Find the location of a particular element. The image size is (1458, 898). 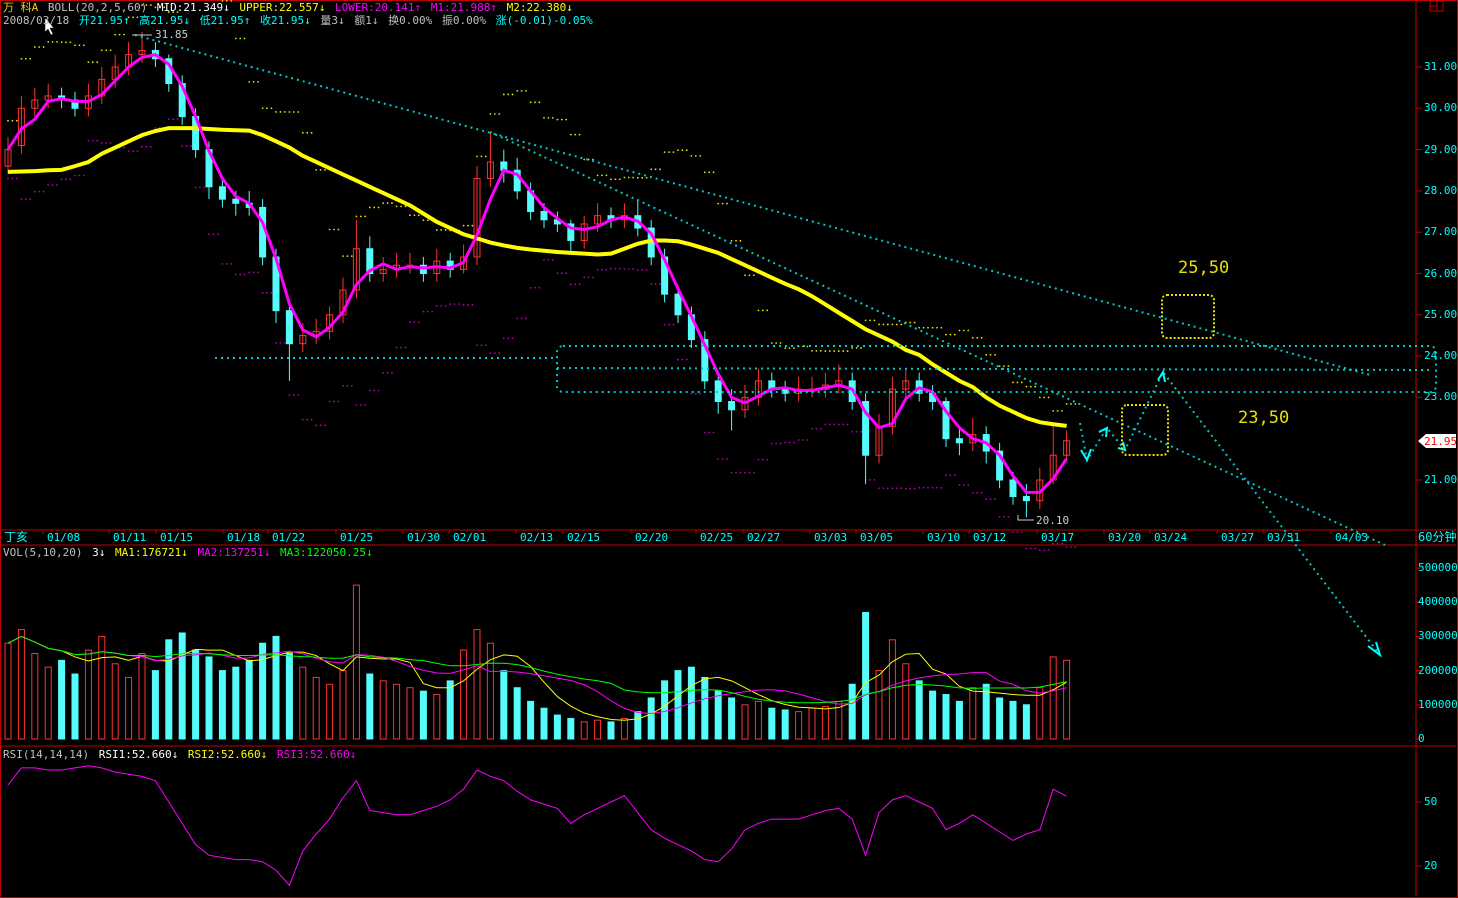

candle-down is located at coordinates (1026, 499).